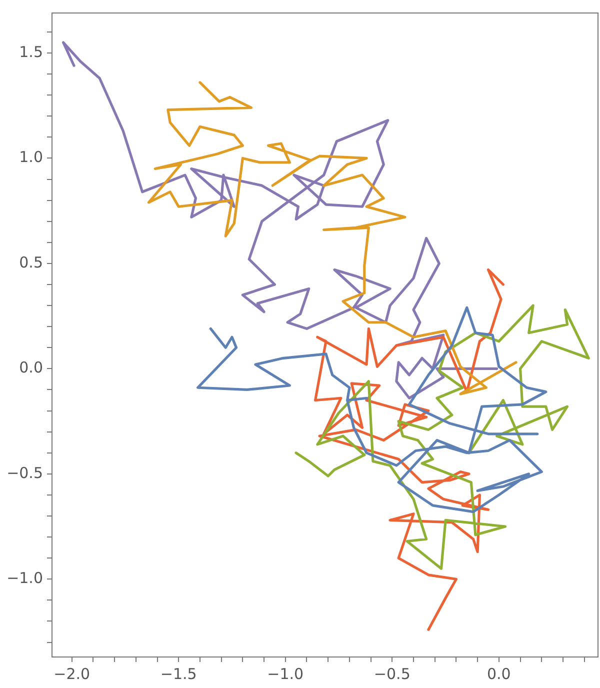 The width and height of the screenshot is (600, 688). I want to click on y-tick-label: −0.5, so click(24, 473).